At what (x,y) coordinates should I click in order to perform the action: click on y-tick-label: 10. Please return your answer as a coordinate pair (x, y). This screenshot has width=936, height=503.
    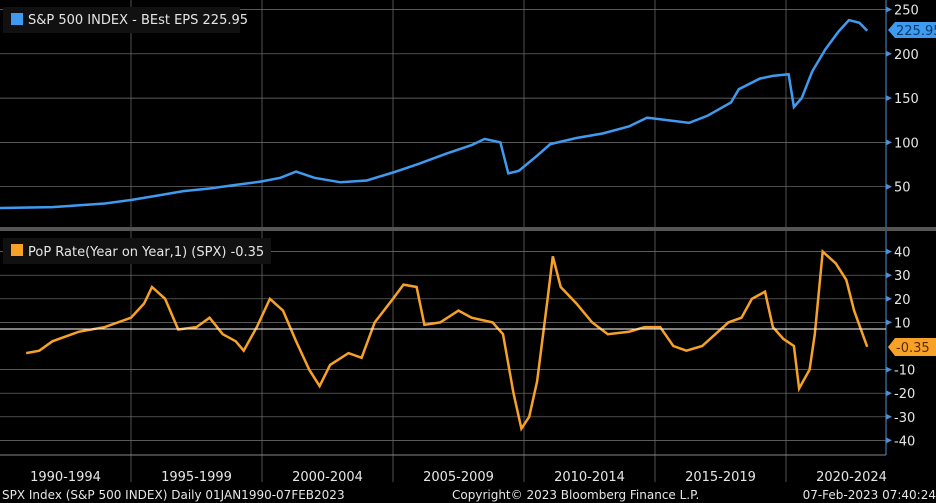
    Looking at the image, I should click on (902, 323).